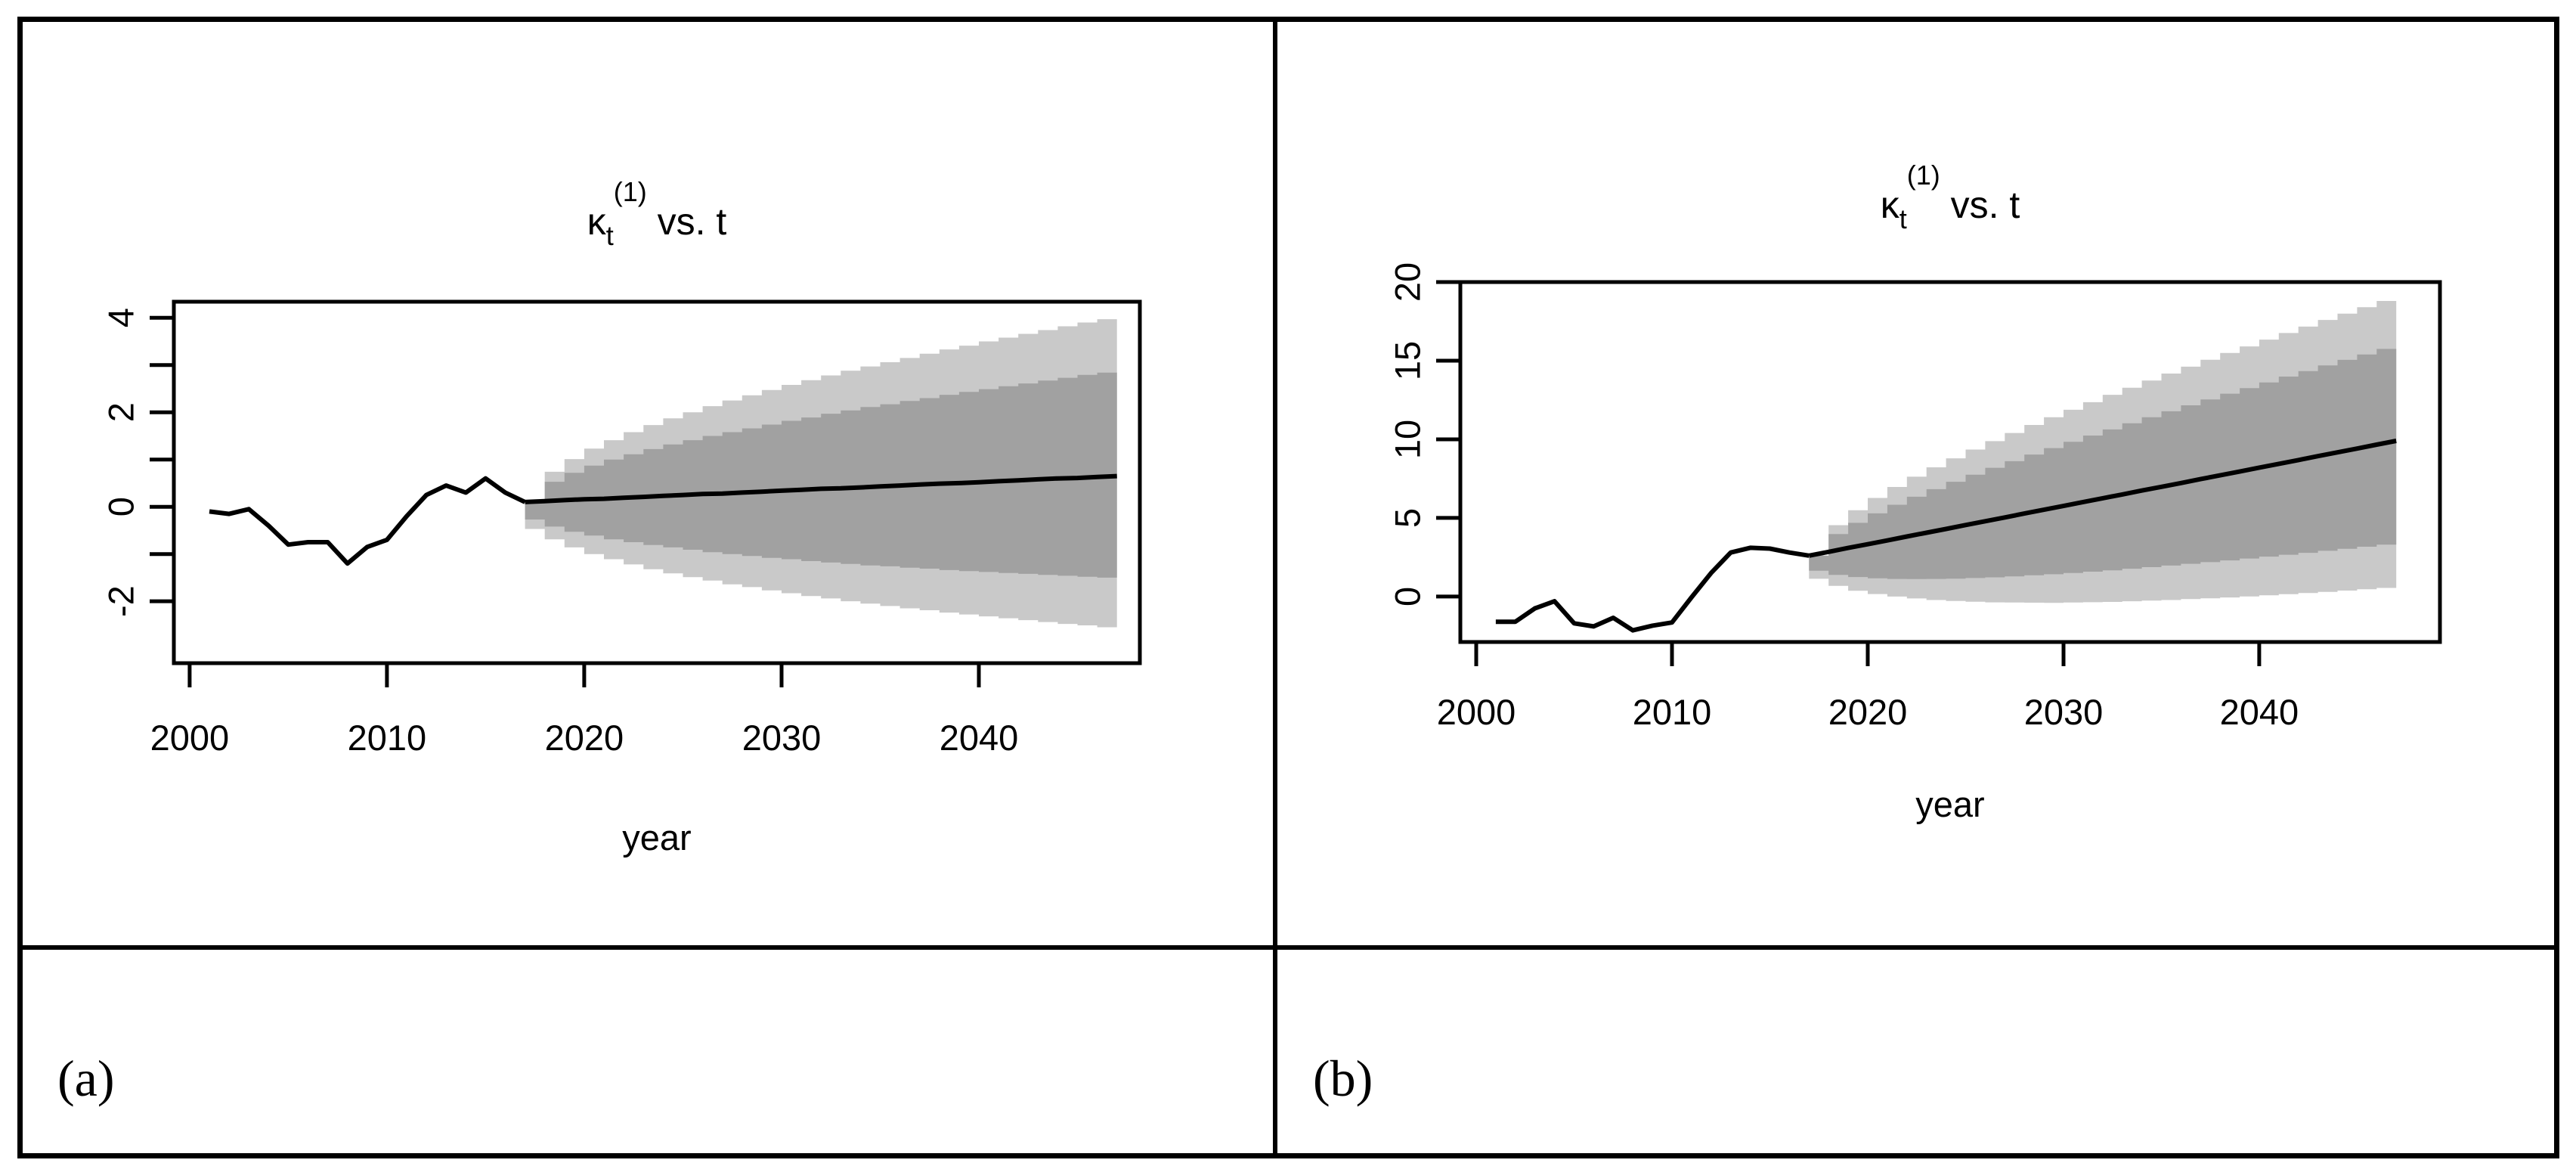 The height and width of the screenshot is (1163, 2576). What do you see at coordinates (1949, 804) in the screenshot?
I see `panel-b-x-axis-title: year` at bounding box center [1949, 804].